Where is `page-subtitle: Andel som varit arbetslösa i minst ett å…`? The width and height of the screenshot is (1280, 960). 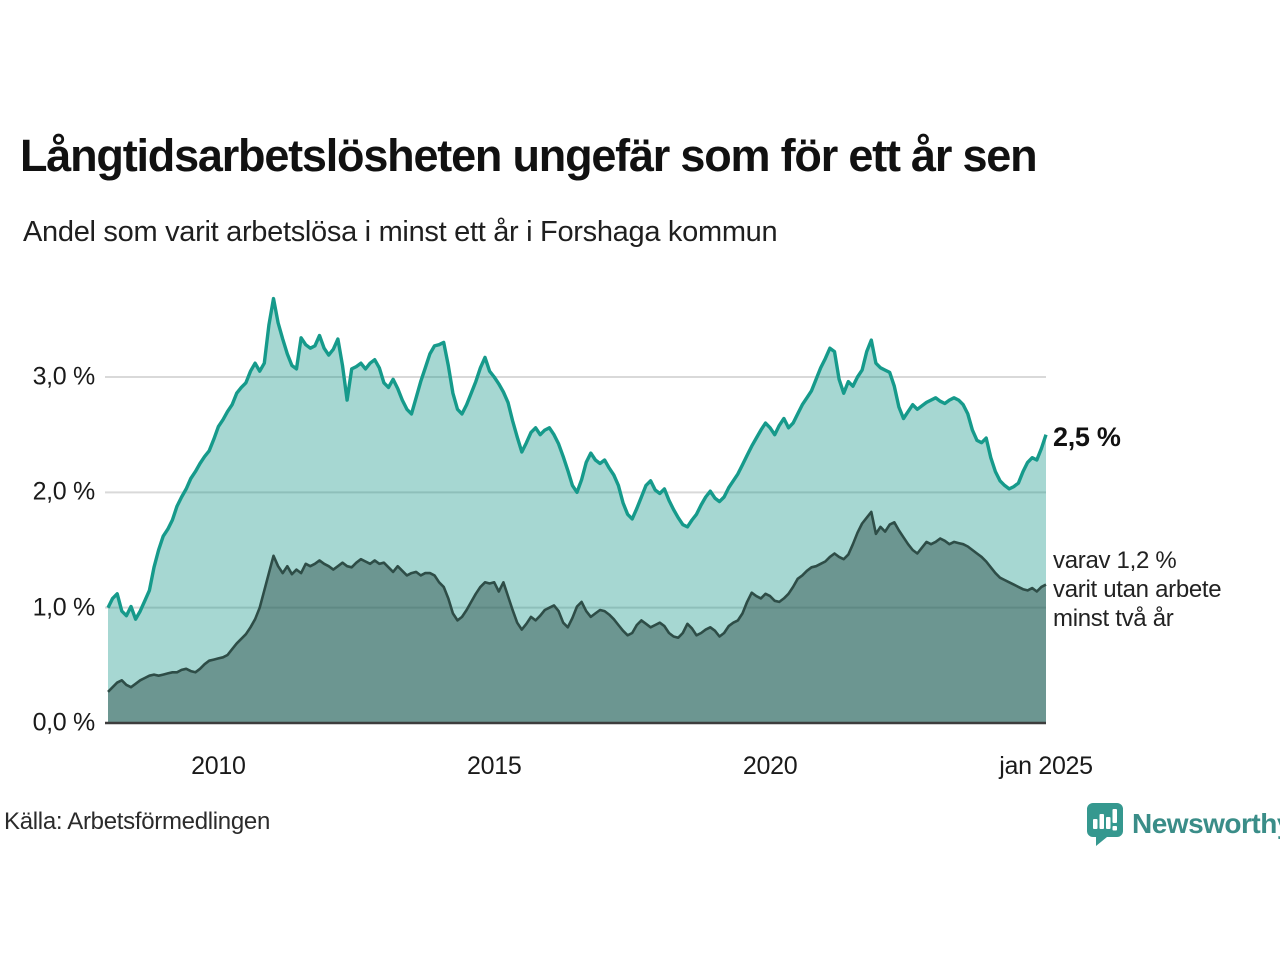 page-subtitle: Andel som varit arbetslösa i minst ett å… is located at coordinates (400, 232).